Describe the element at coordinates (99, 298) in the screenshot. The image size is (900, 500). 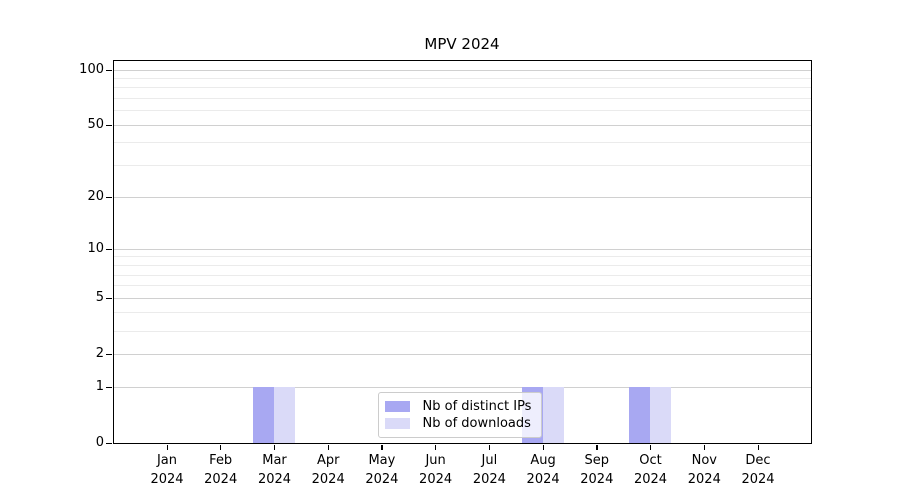
I see `y-tick-label: 5` at that location.